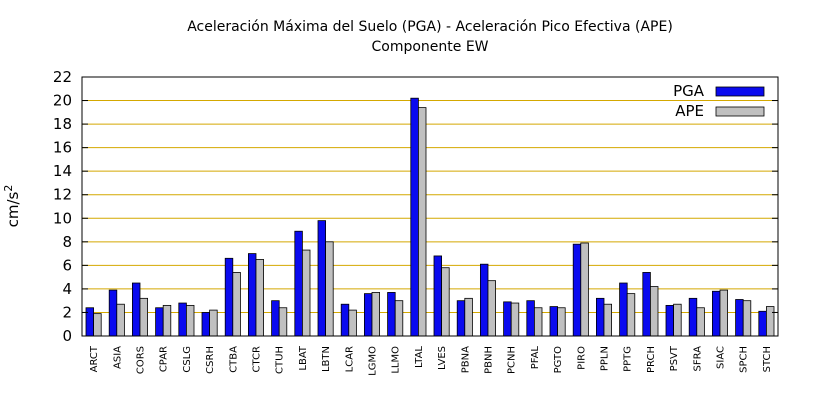 This screenshot has width=820, height=400. Describe the element at coordinates (275, 318) in the screenshot. I see `bar-pga-ctuh` at that location.